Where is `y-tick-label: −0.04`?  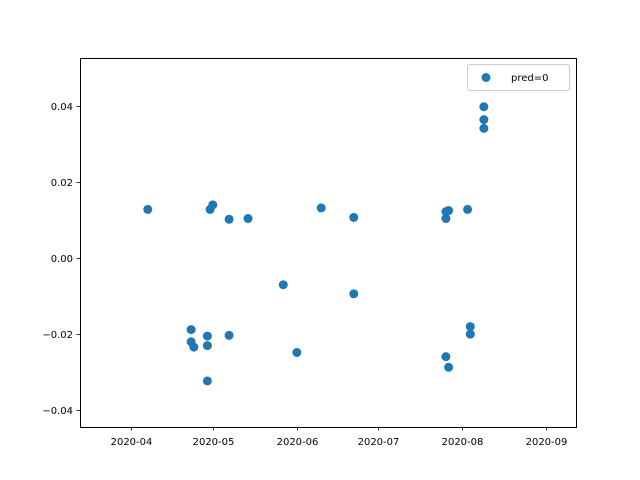 y-tick-label: −0.04 is located at coordinates (57, 411).